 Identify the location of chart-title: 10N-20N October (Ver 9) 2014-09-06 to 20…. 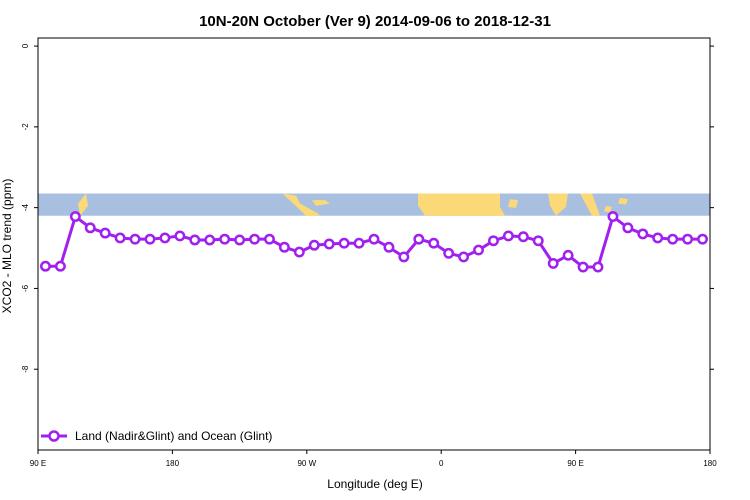
(375, 21).